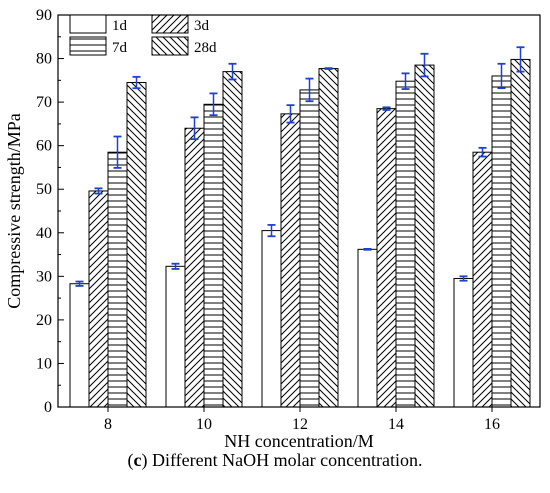  I want to click on x-tick-label: 16, so click(492, 424).